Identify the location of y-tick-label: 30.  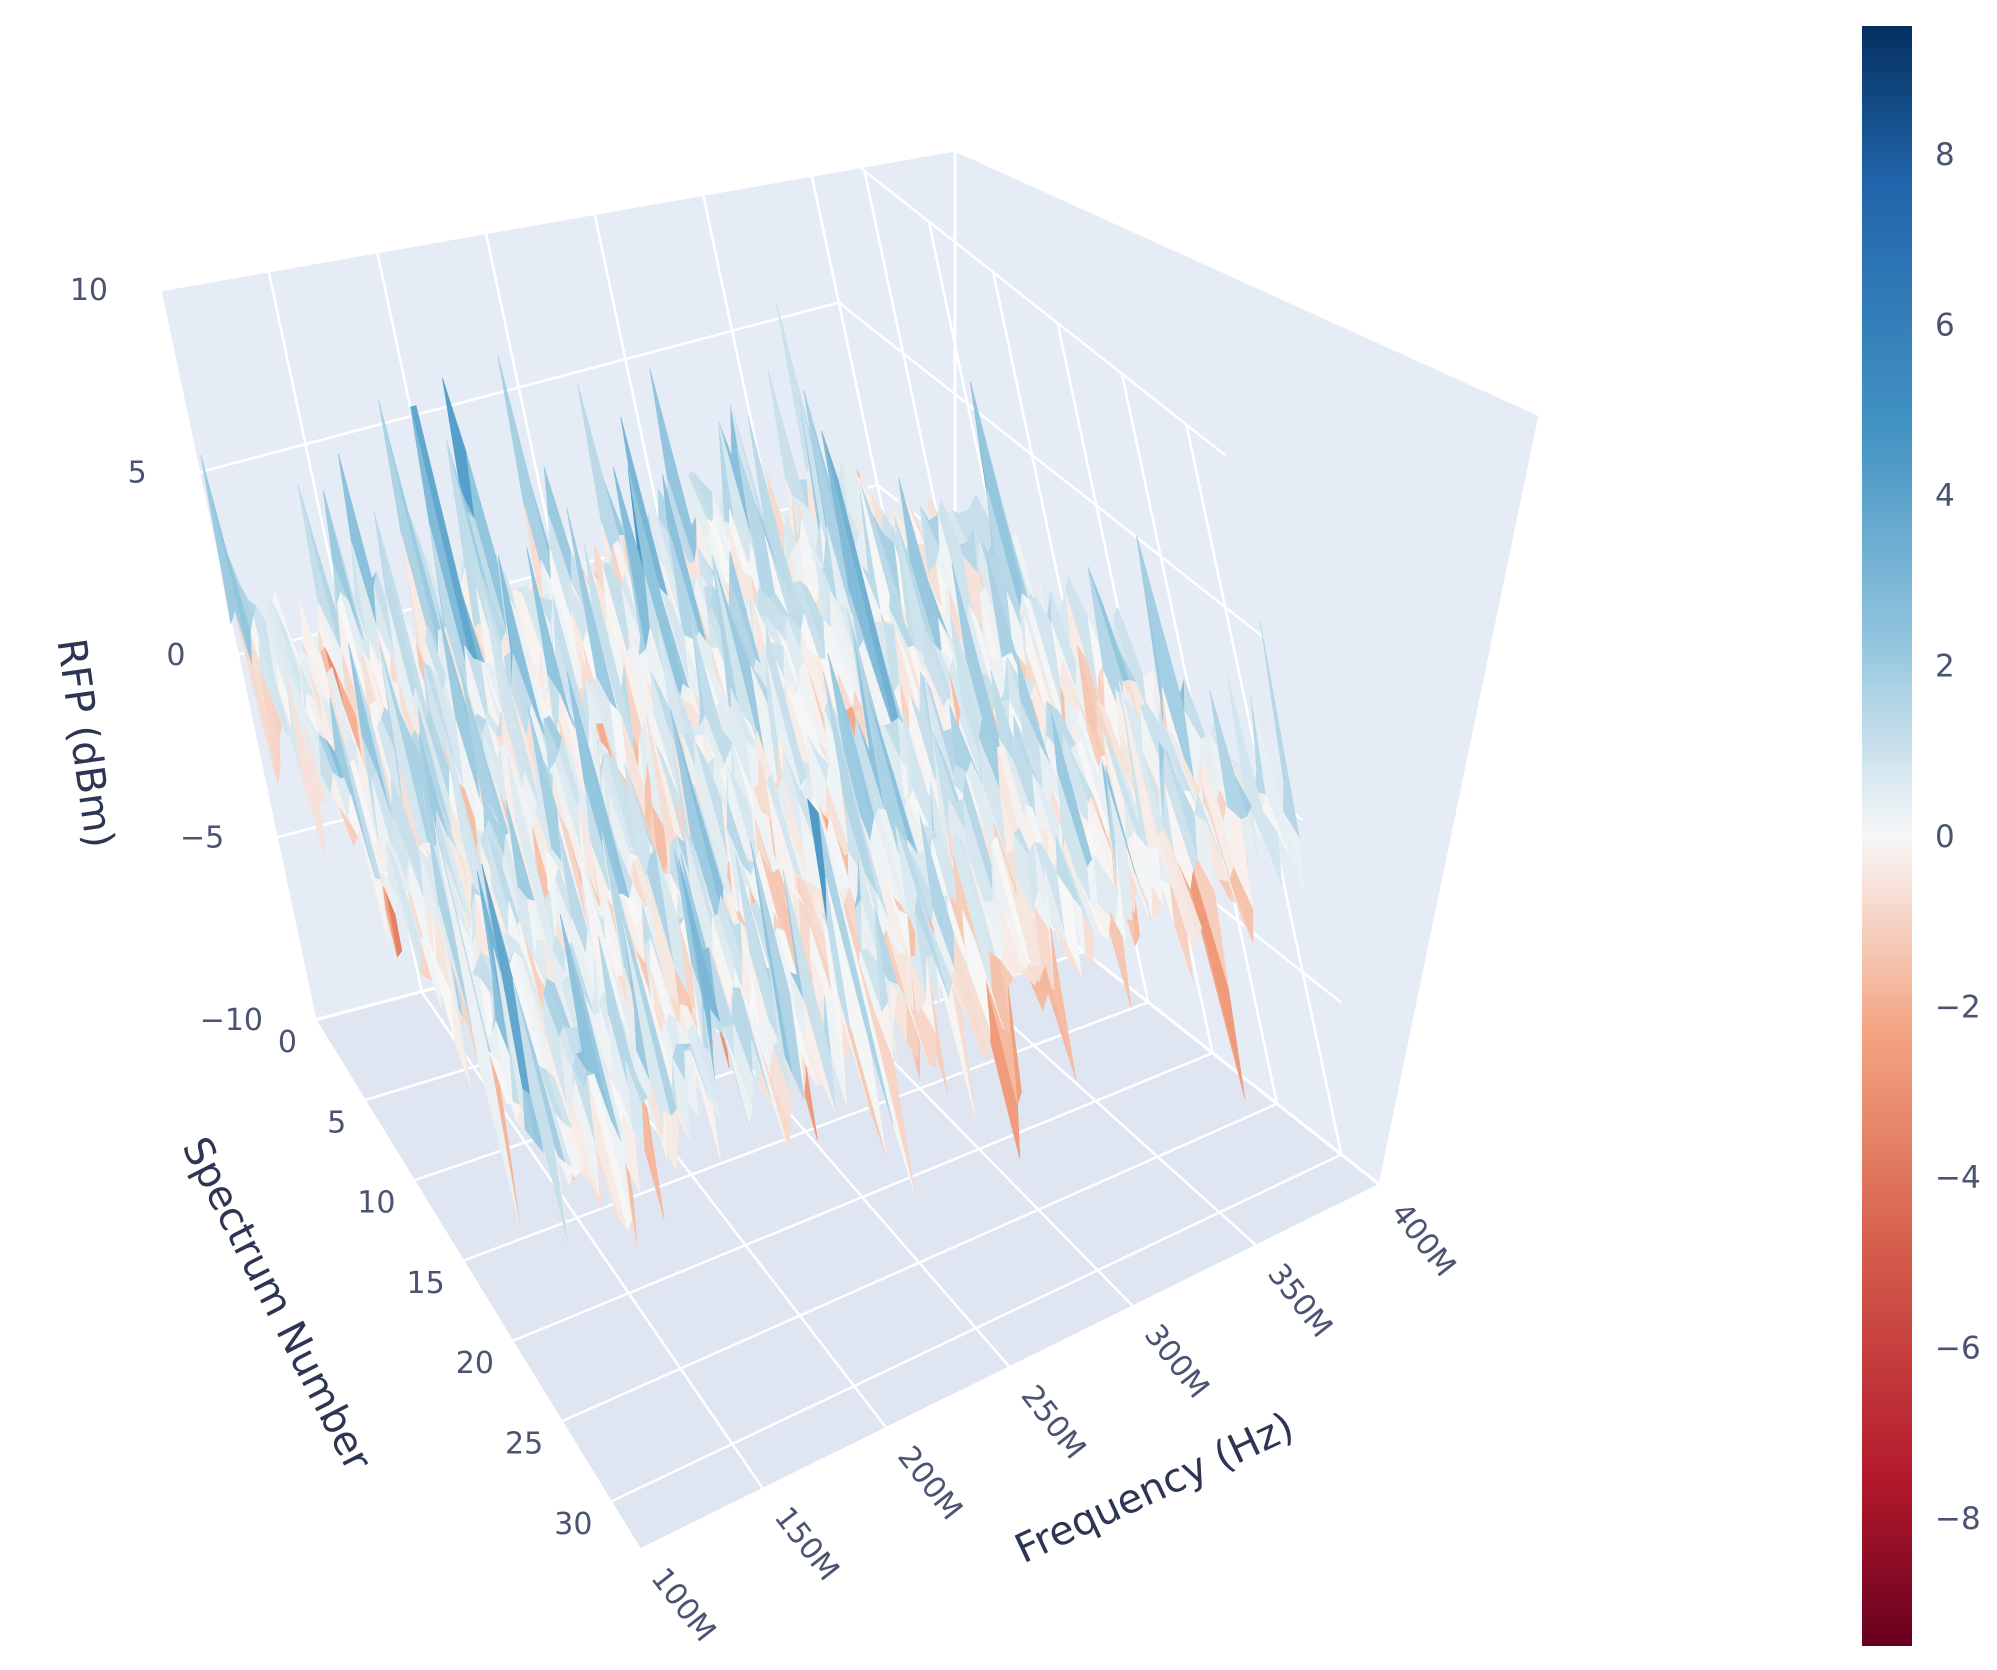
(573, 1524).